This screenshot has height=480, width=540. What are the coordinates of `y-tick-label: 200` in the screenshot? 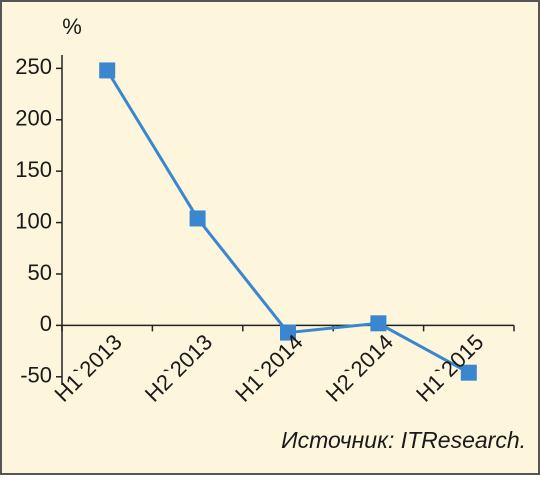 It's located at (33, 118).